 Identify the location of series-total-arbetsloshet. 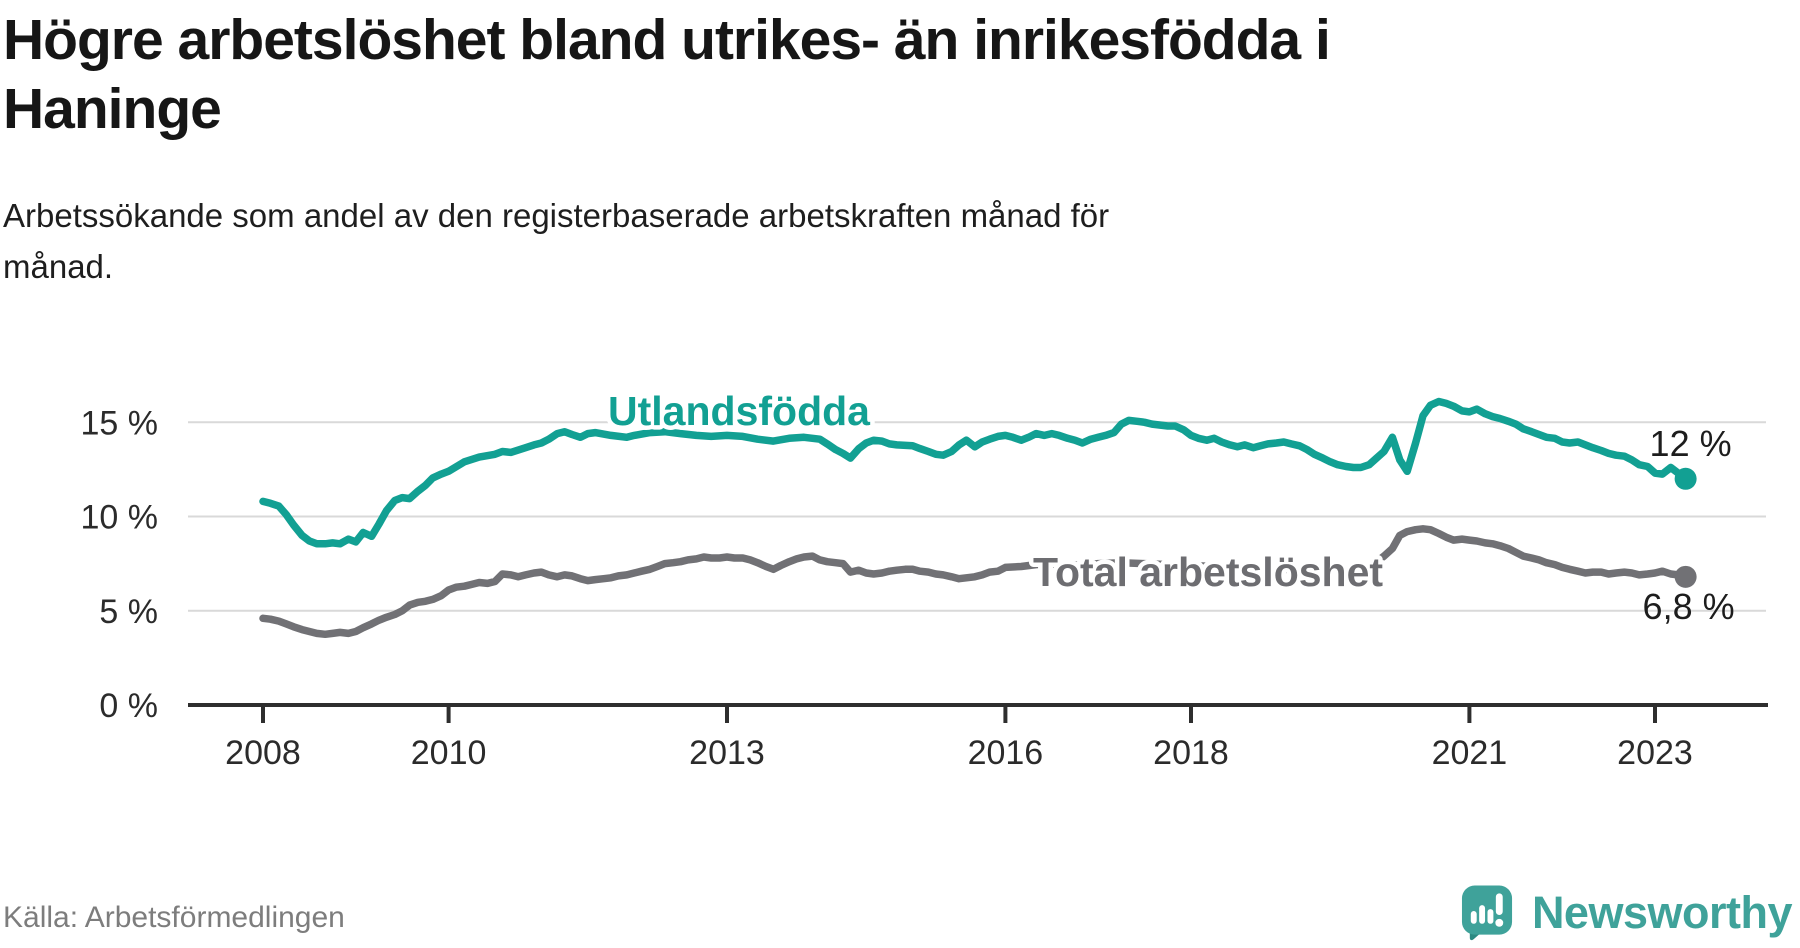
(978, 582).